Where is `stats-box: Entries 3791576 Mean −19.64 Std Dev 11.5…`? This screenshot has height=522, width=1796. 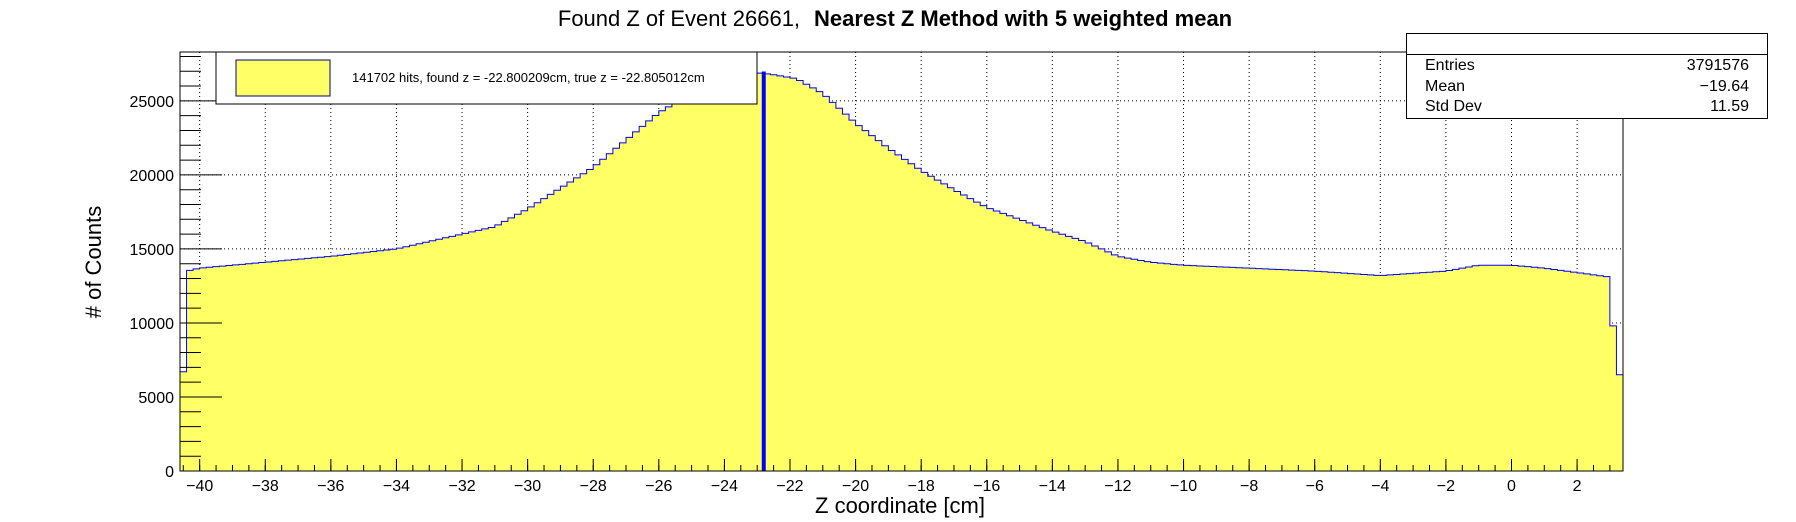 stats-box: Entries 3791576 Mean −19.64 Std Dev 11.5… is located at coordinates (1587, 76).